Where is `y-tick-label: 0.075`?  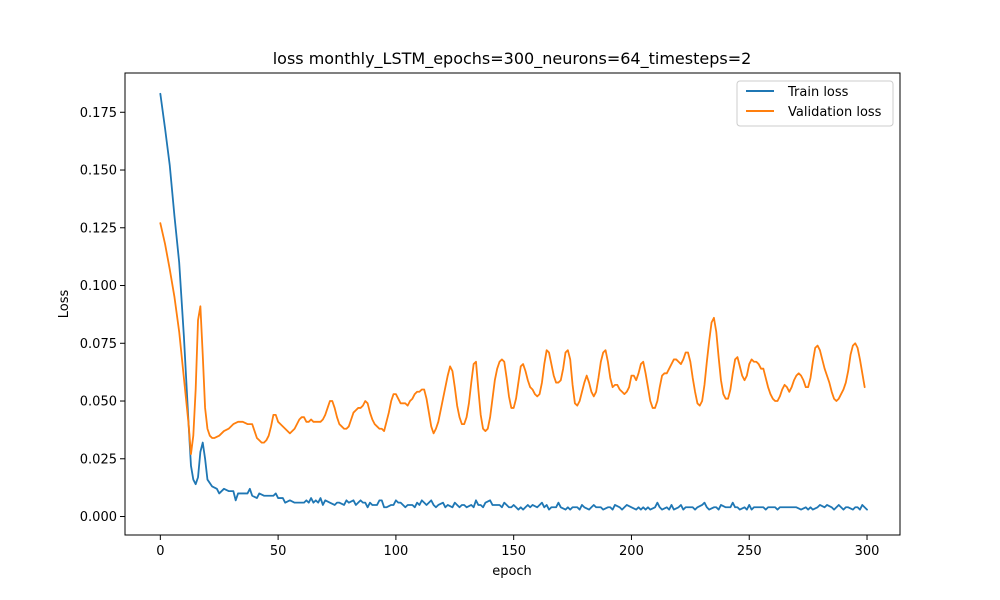 y-tick-label: 0.075 is located at coordinates (98, 344).